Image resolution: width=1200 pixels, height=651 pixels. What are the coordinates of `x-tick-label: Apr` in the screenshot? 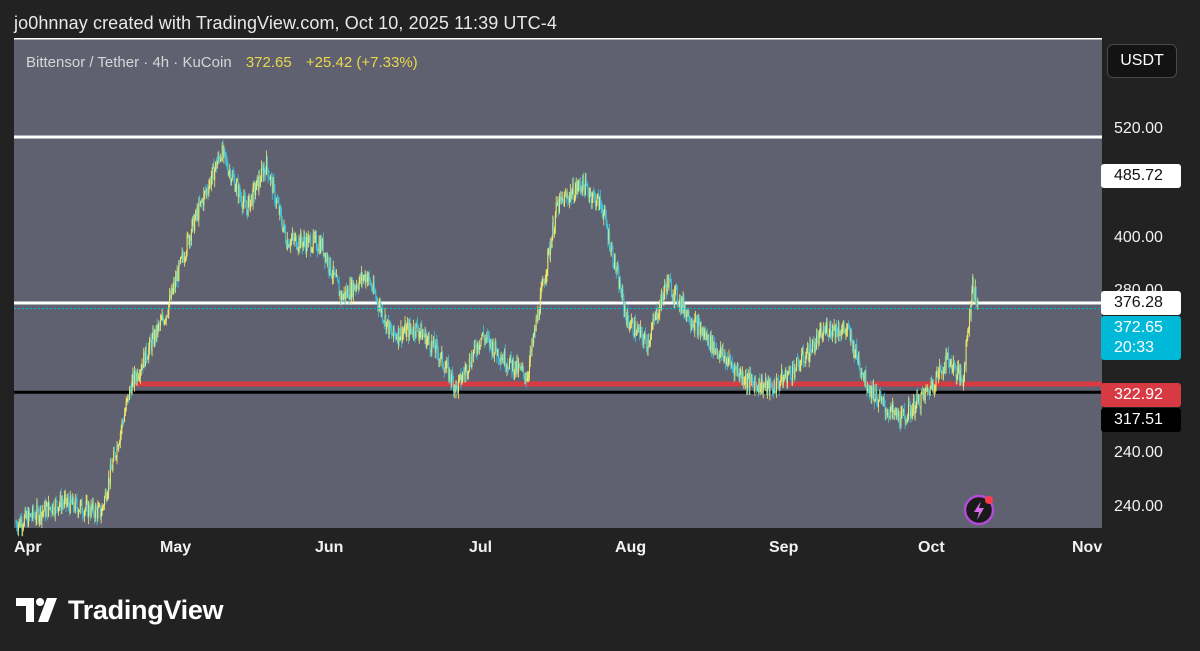 It's located at (28, 547).